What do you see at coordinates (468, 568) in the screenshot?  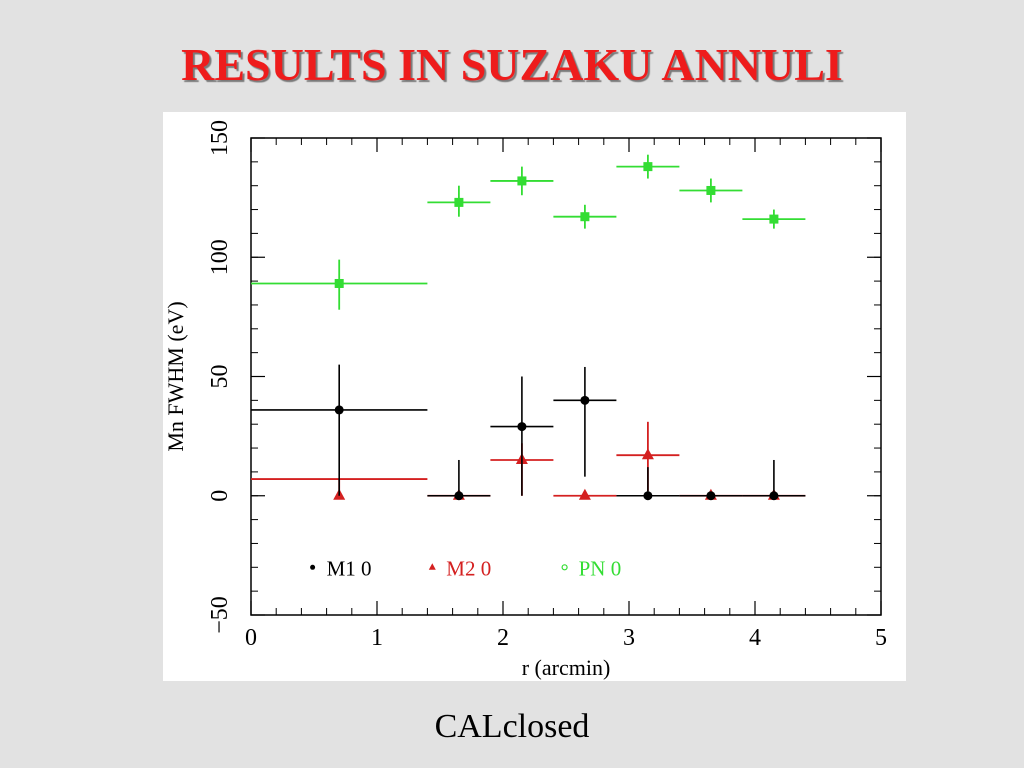 I see `legend-label: M2 0` at bounding box center [468, 568].